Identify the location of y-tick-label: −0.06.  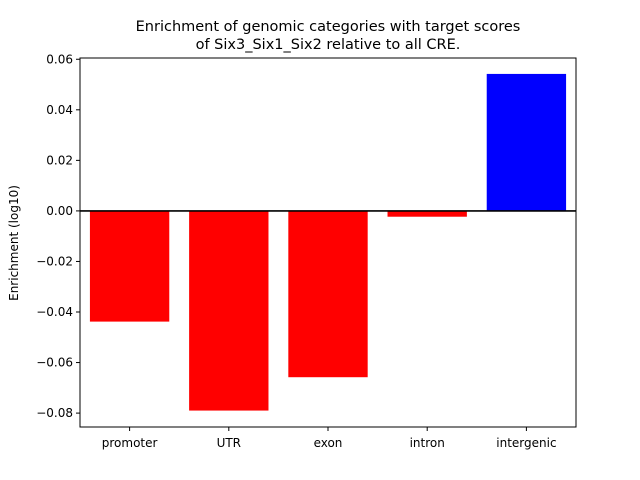
(54, 363).